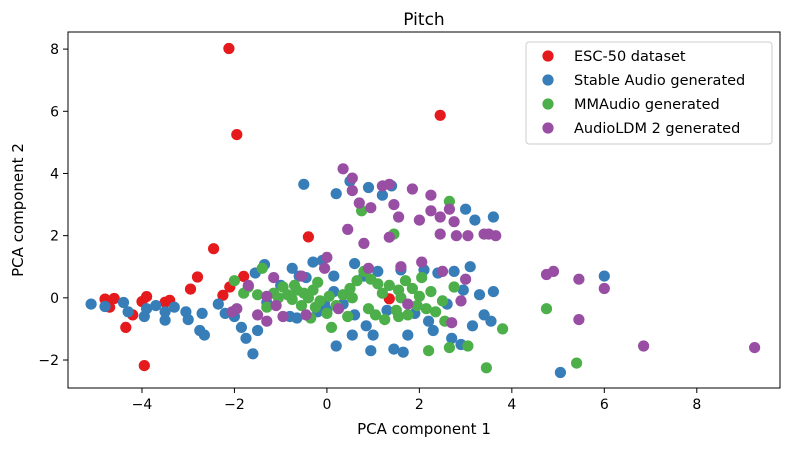 The image size is (791, 453). Describe the element at coordinates (419, 405) in the screenshot. I see `x-tick-label: 2` at that location.